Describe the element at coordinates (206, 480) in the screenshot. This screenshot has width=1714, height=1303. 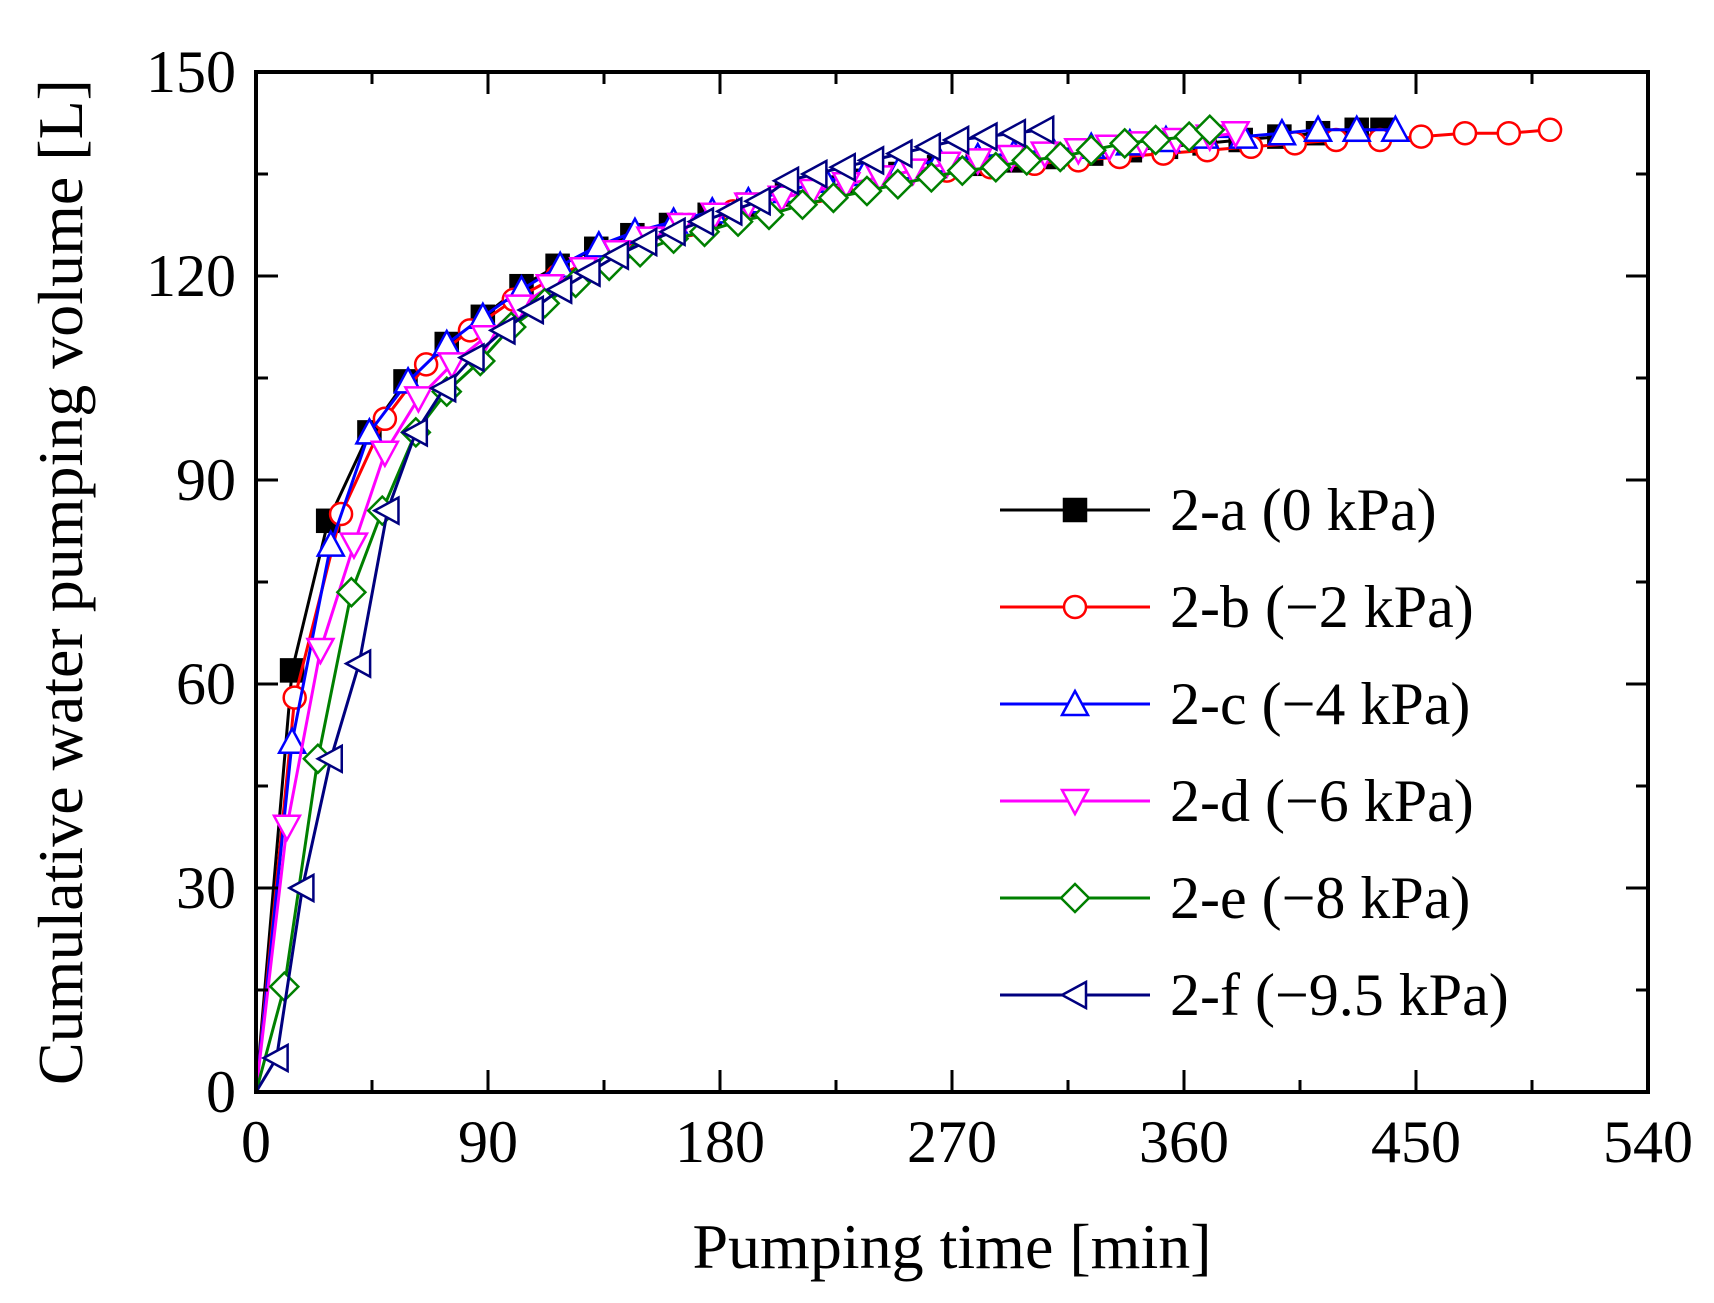
I see `y-tick-label: 90` at that location.